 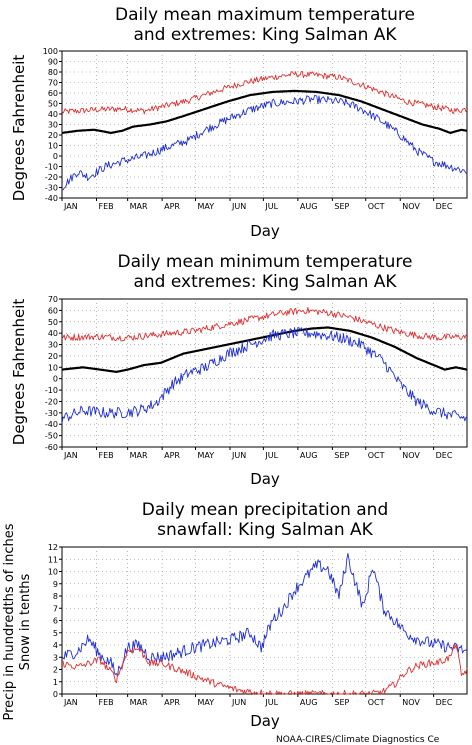 I want to click on chart3-title-line2: snawfall: King Salman AK, so click(x=265, y=530).